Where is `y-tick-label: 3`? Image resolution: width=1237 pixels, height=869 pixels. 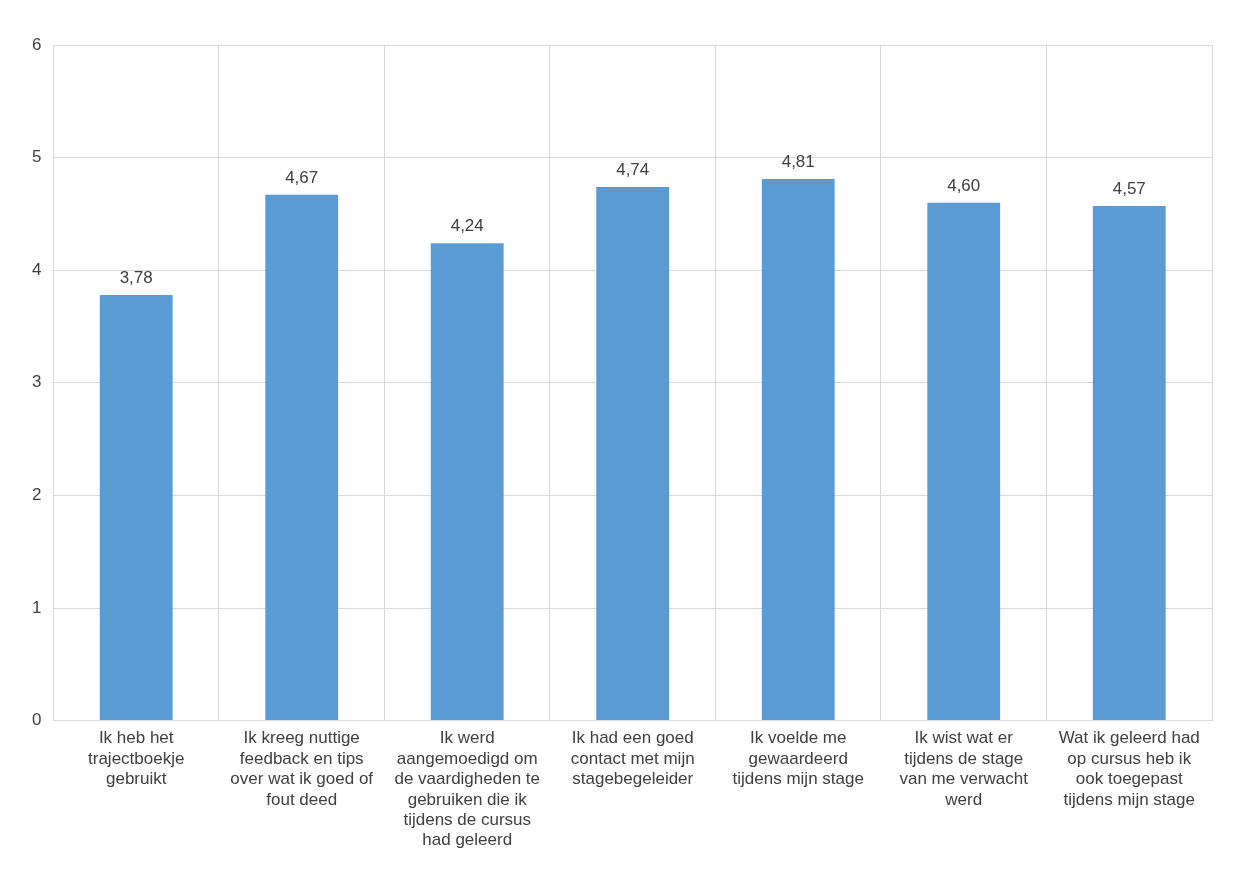
y-tick-label: 3 is located at coordinates (36, 382).